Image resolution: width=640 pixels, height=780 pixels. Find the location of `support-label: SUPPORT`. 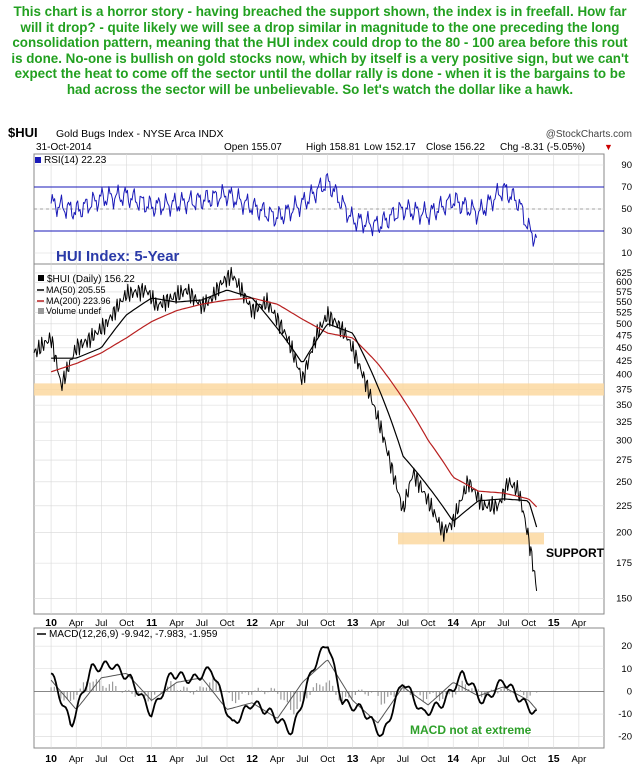

support-label: SUPPORT is located at coordinates (575, 553).